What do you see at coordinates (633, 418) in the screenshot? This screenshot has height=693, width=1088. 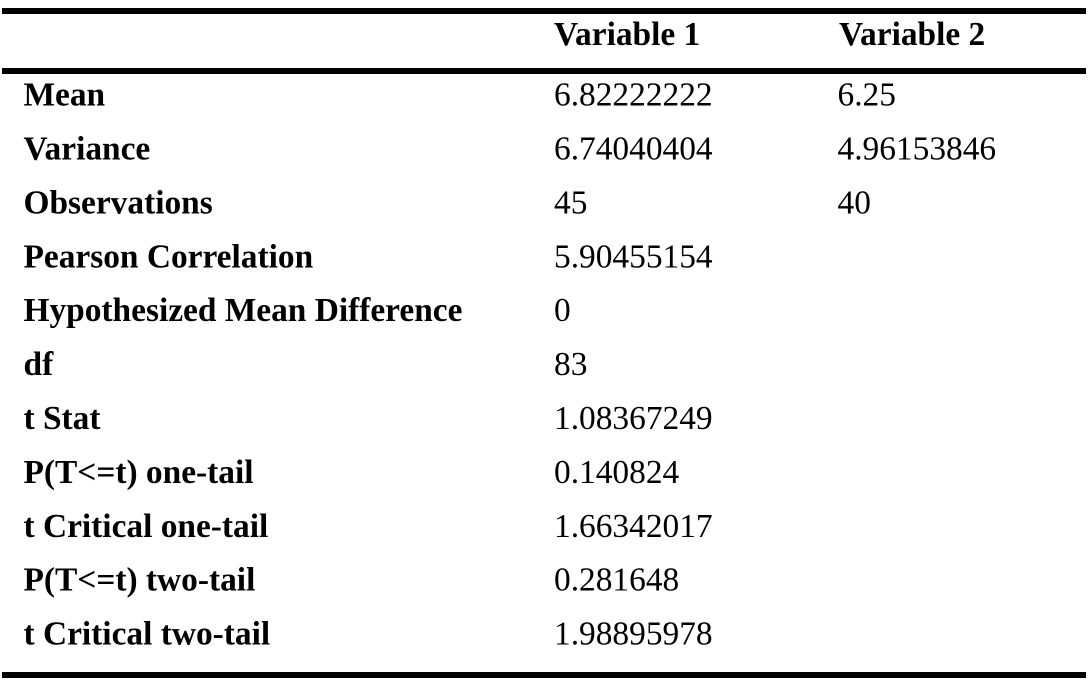 I see `svg-text: 1.08367249` at bounding box center [633, 418].